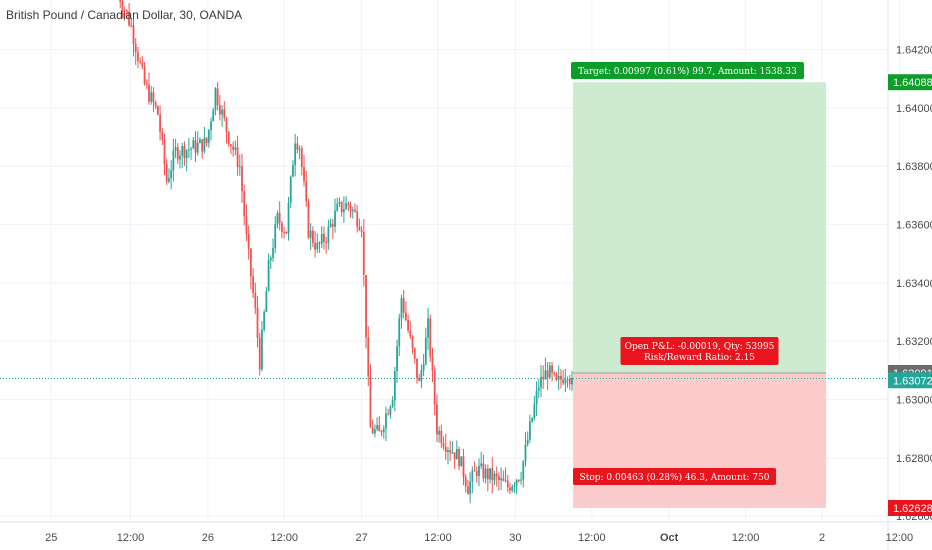  Describe the element at coordinates (699, 351) in the screenshot. I see `pnl-label` at that location.